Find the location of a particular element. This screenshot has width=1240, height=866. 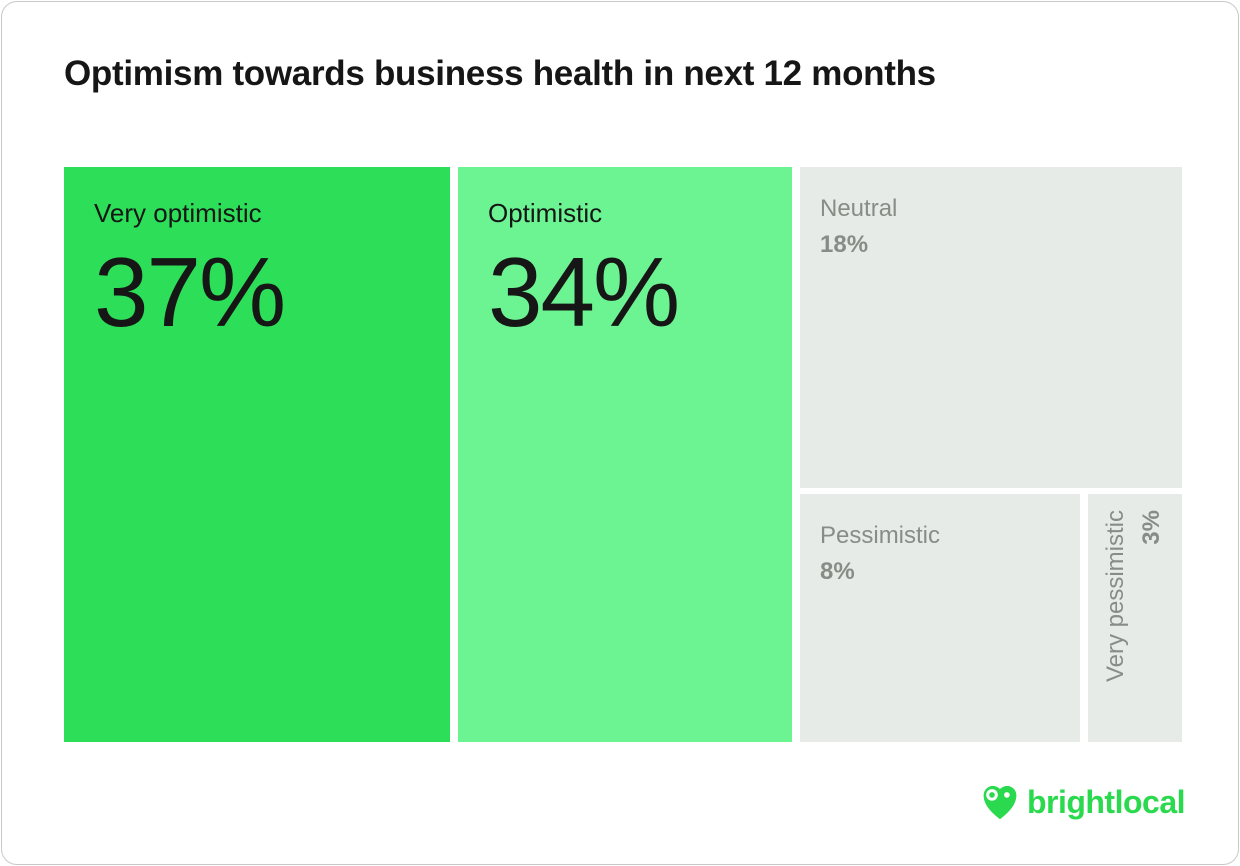

treemap-tile-neutral: Neutral 18% is located at coordinates (991, 327).